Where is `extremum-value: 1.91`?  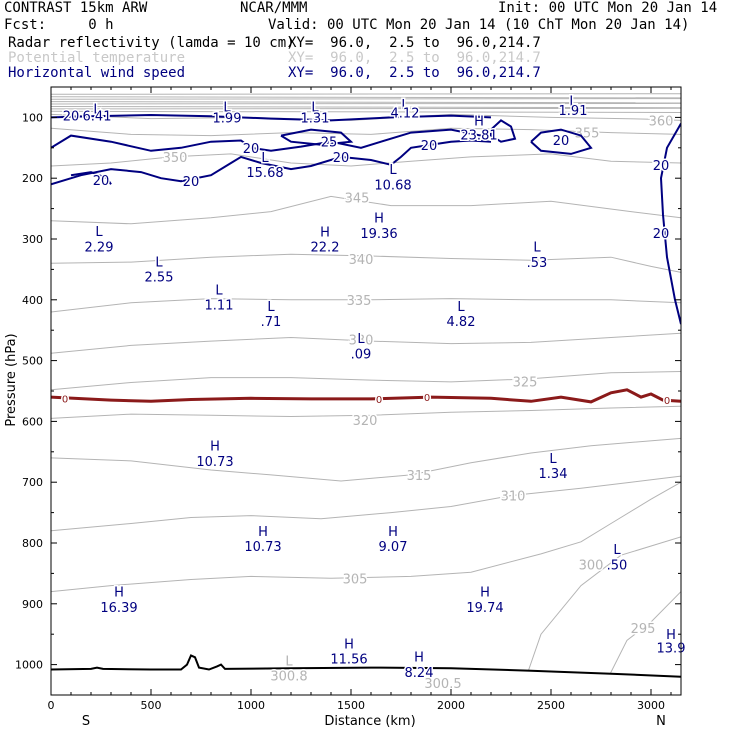
extremum-value: 1.91 is located at coordinates (573, 111).